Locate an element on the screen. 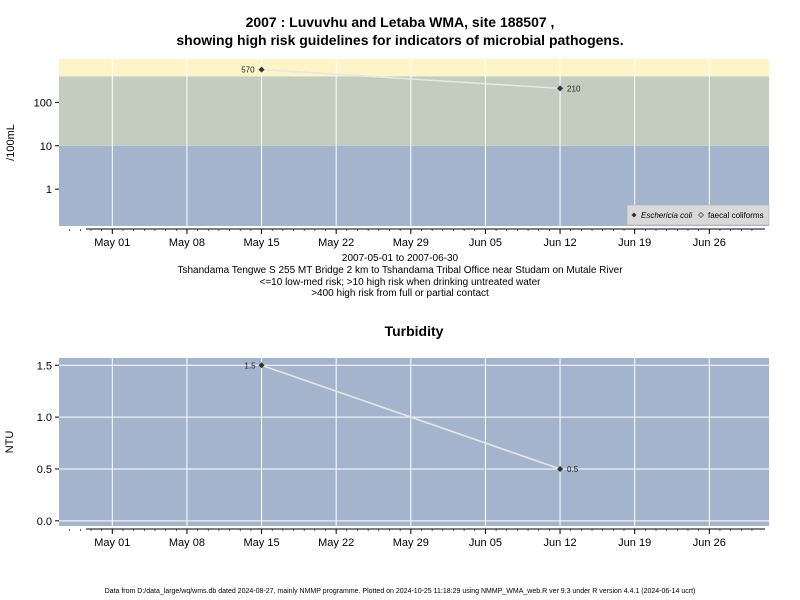 The height and width of the screenshot is (600, 800). ecoli-series-line is located at coordinates (411, 79).